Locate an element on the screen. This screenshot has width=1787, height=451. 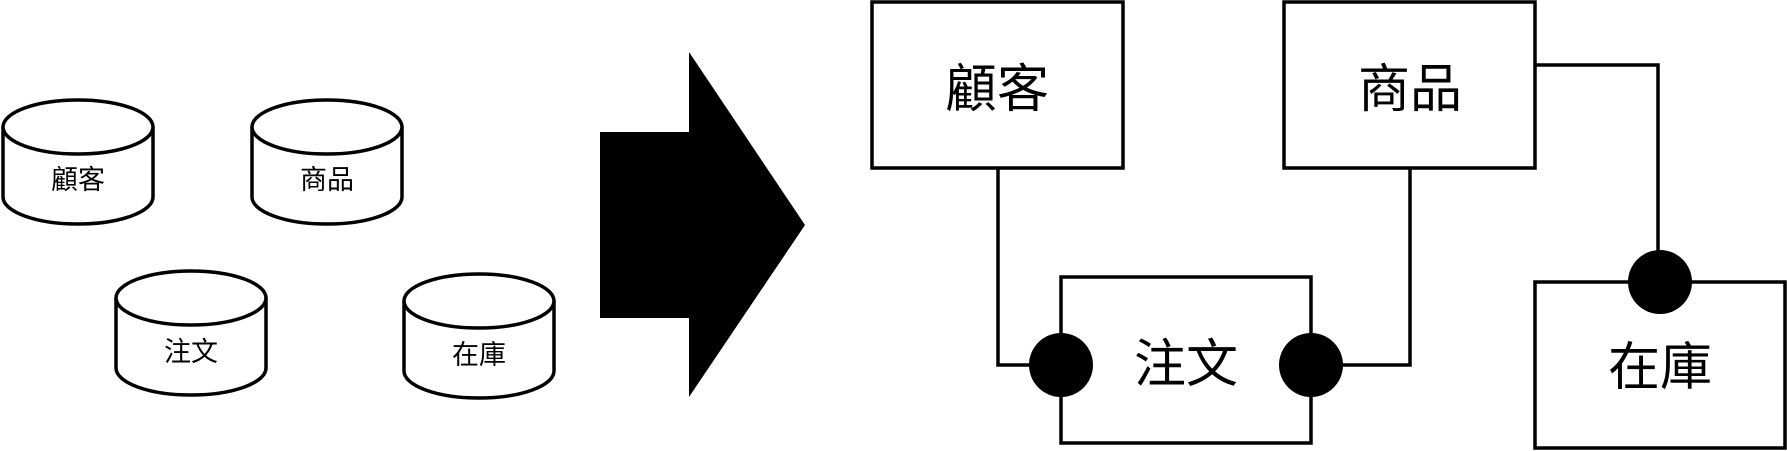
db-cylinder-customer: 顧客 is located at coordinates (78, 162).